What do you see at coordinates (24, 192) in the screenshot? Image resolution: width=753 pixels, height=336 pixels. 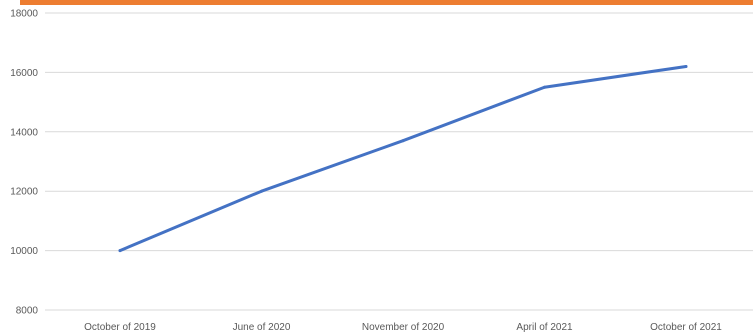 I see `y-tick-label: 12000` at bounding box center [24, 192].